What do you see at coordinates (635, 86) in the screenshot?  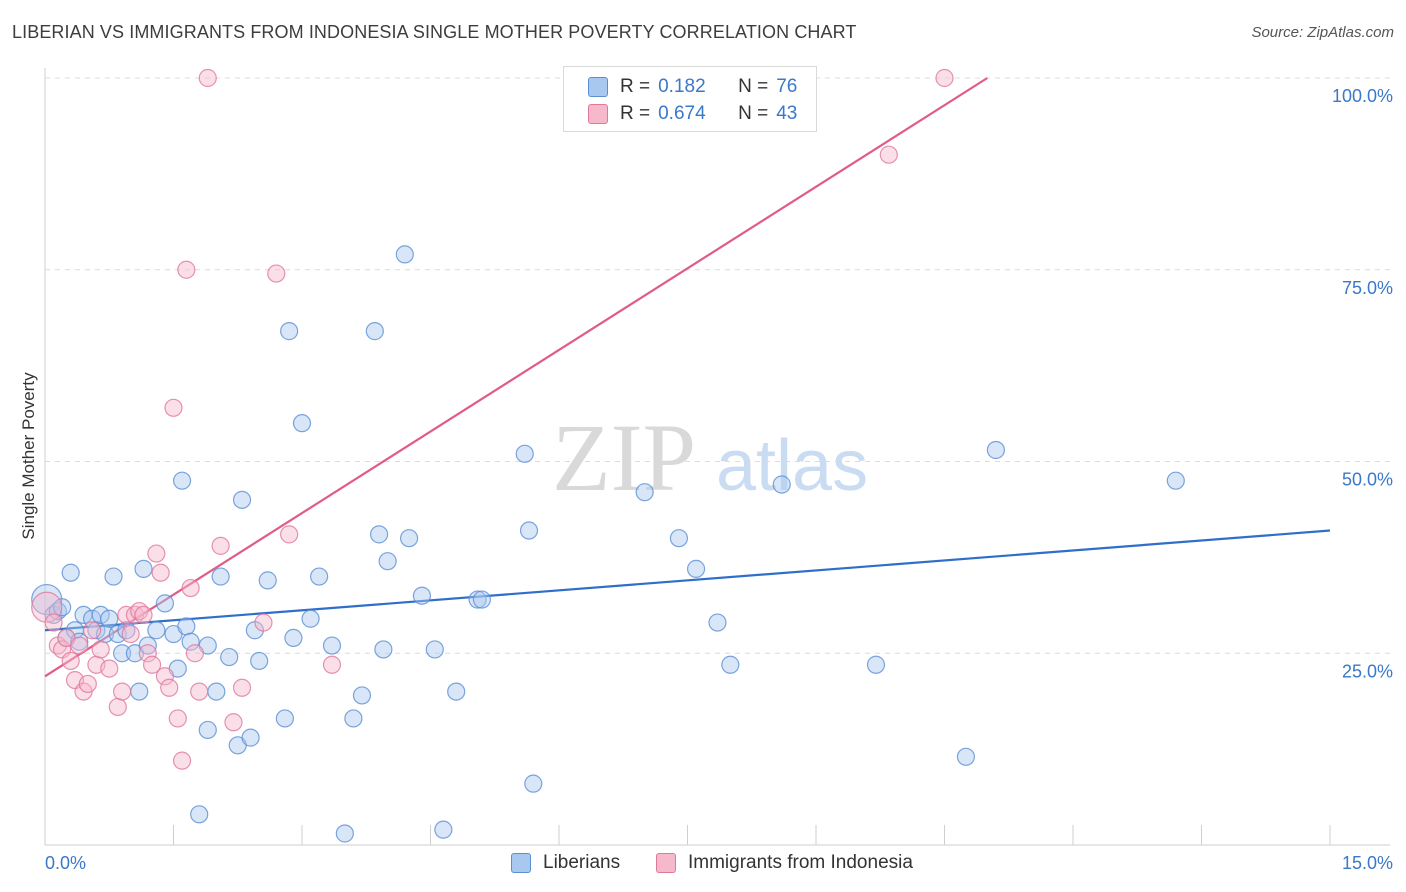 I see `legend-r-label: R =` at bounding box center [635, 86].